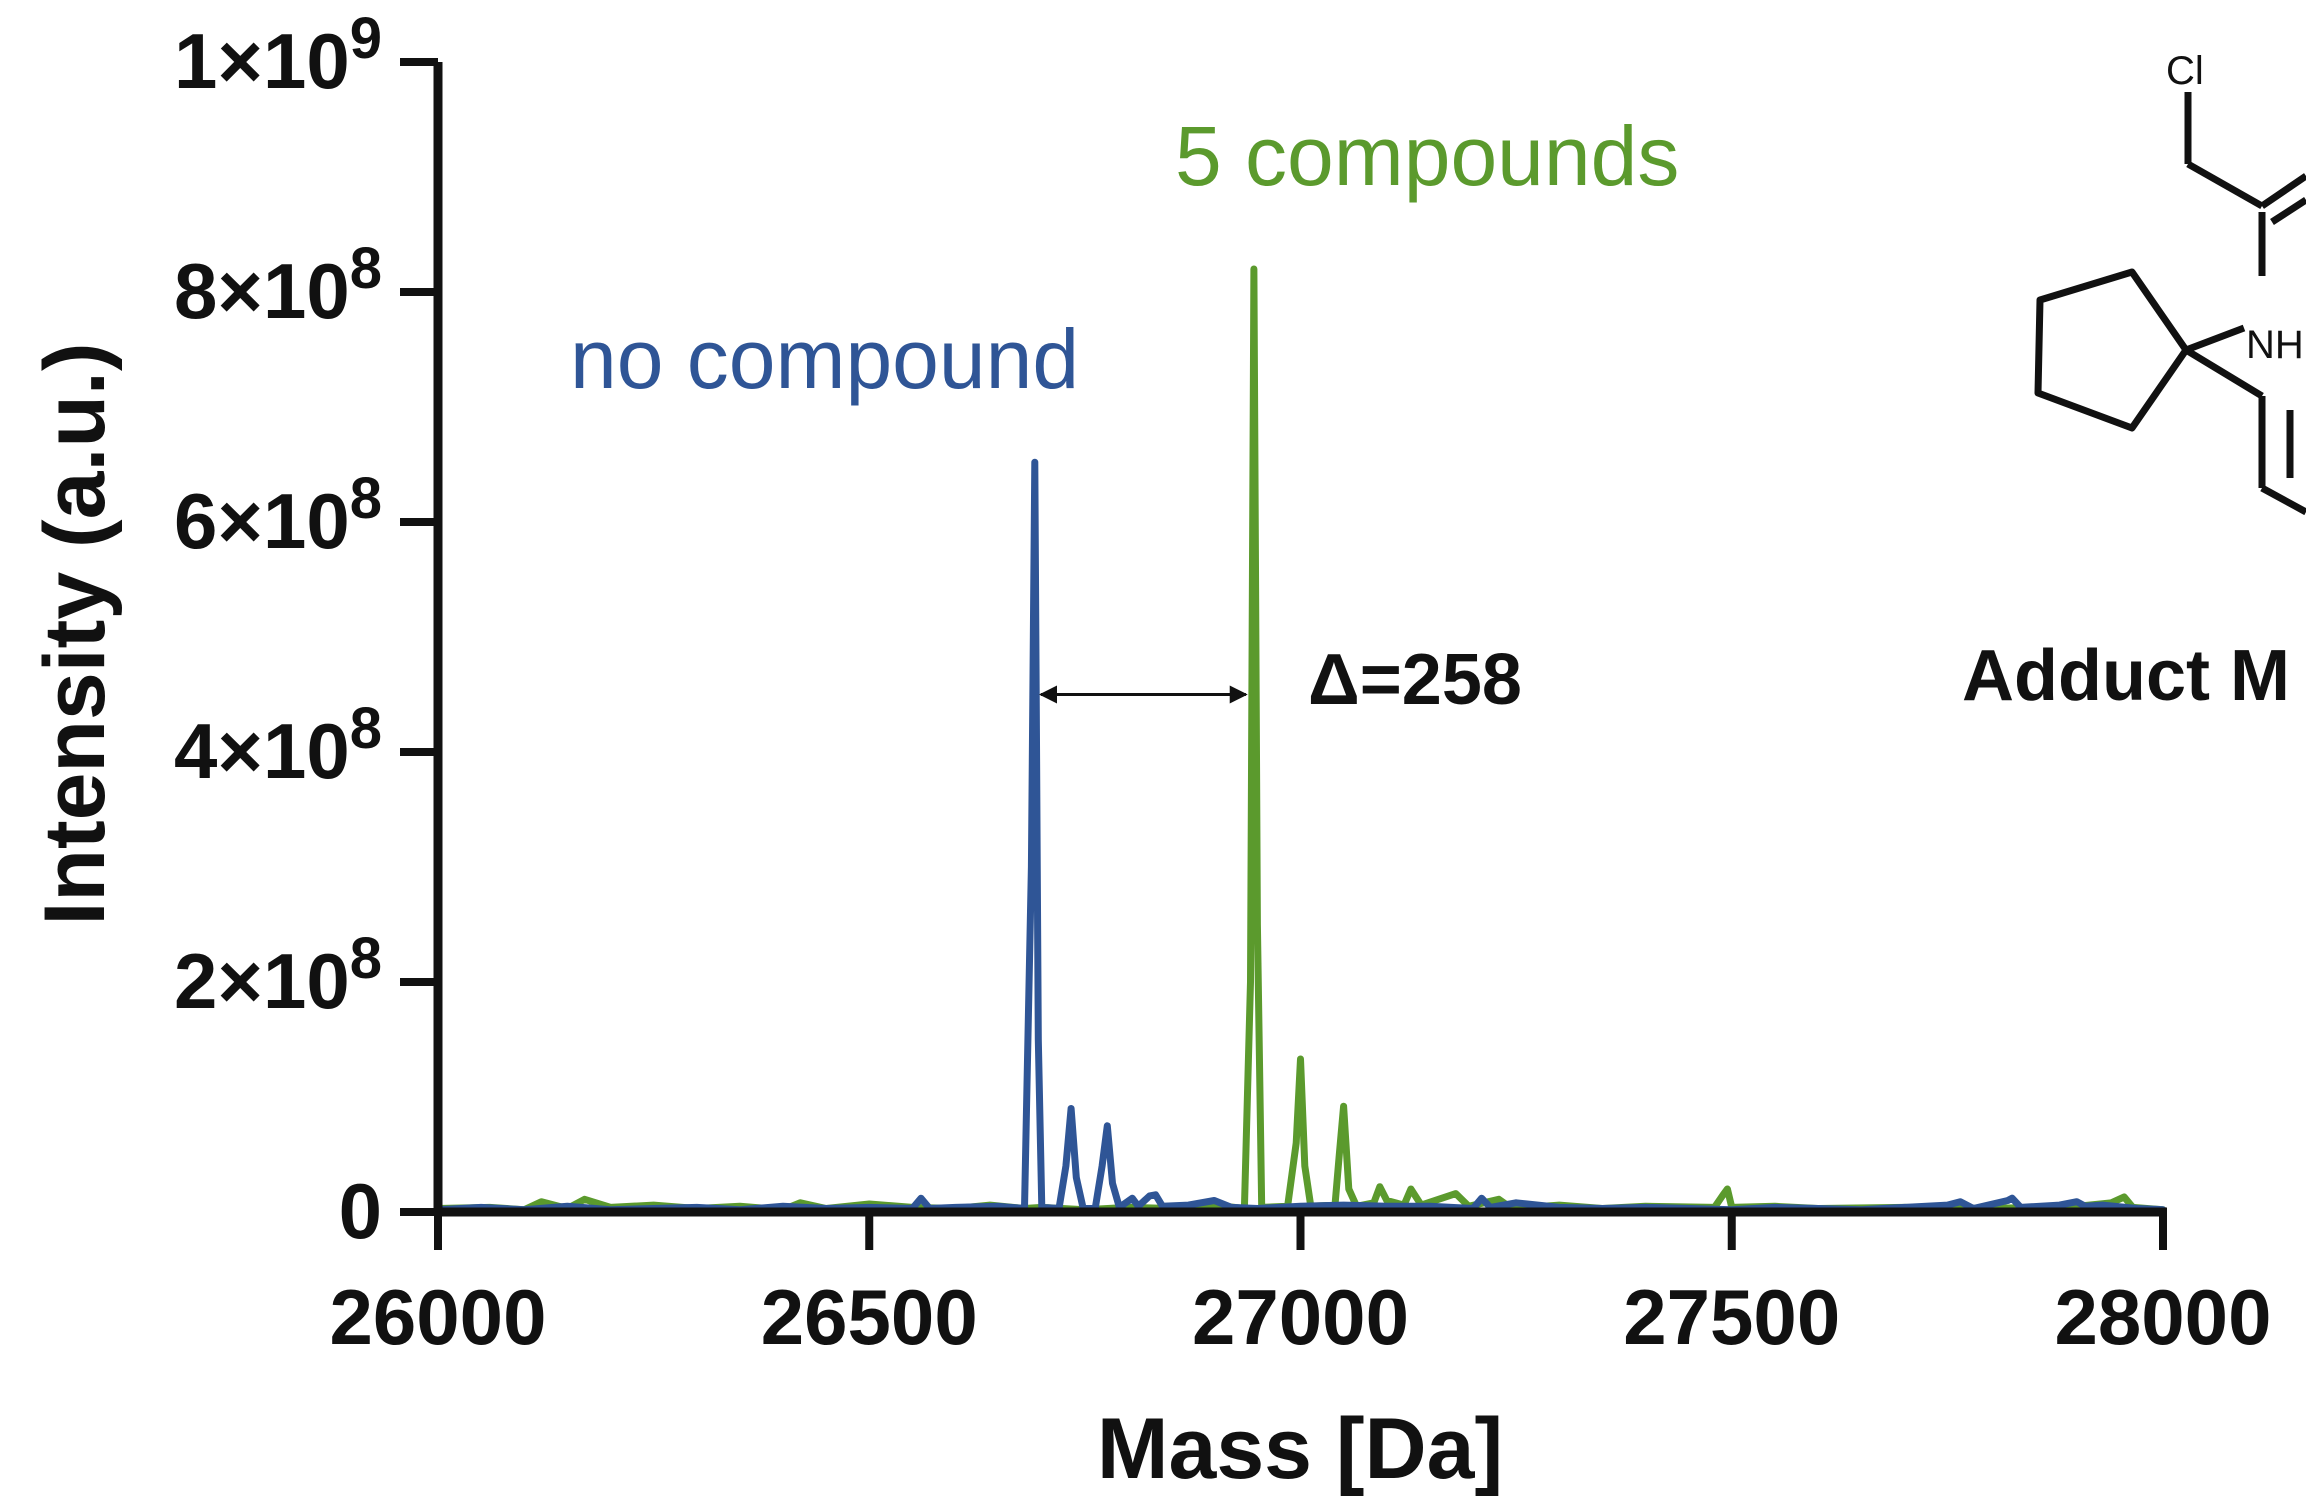 This screenshot has height=1505, width=2306. I want to click on x-tick-label: 26500, so click(869, 1317).